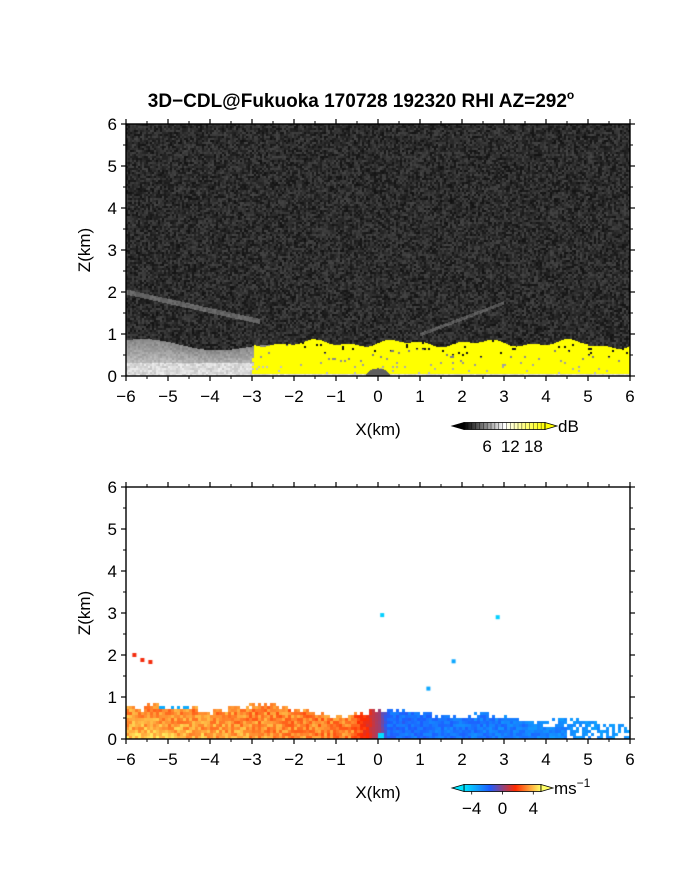 The width and height of the screenshot is (680, 880). Describe the element at coordinates (570, 95) in the screenshot. I see `title-degree-mark: o` at that location.